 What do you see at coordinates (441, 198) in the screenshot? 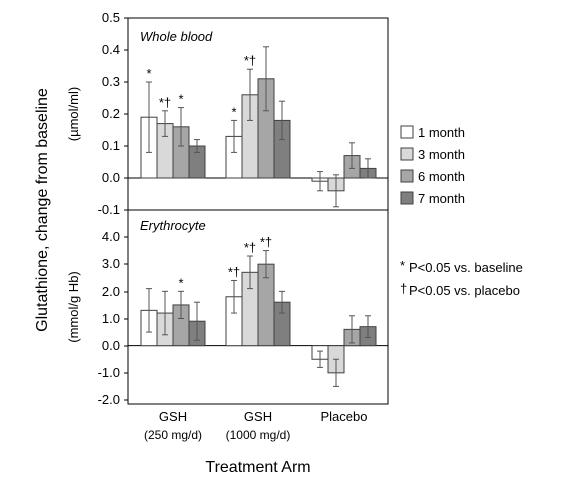
I see `legend-item-label: 7 month` at bounding box center [441, 198].